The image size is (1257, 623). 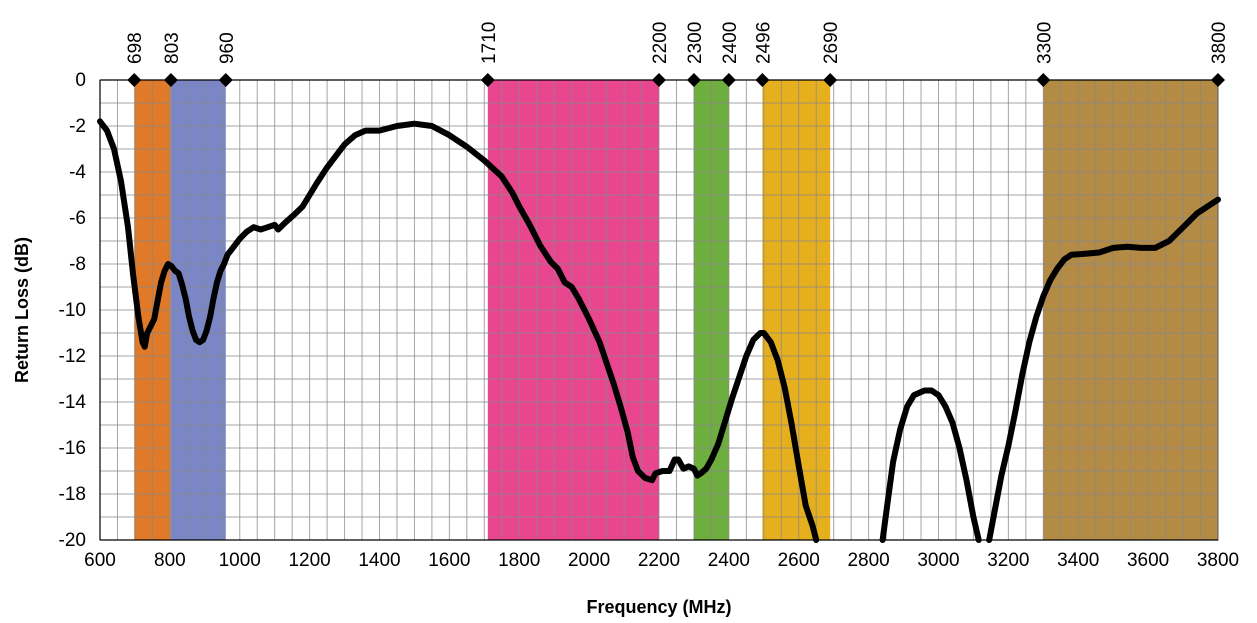 What do you see at coordinates (72, 494) in the screenshot?
I see `y-tick-label: -18` at bounding box center [72, 494].